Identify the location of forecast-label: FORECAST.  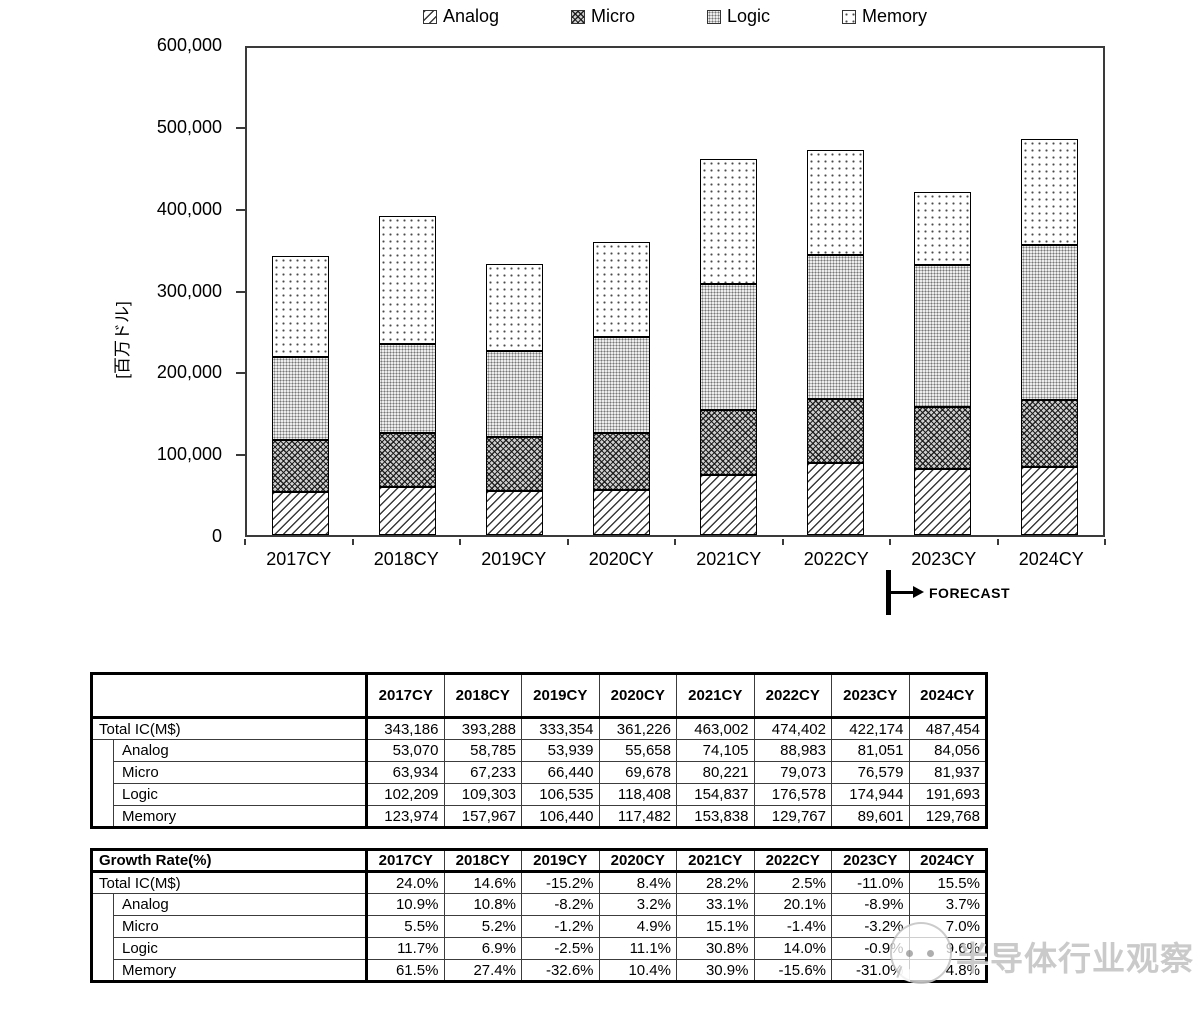
(969, 593).